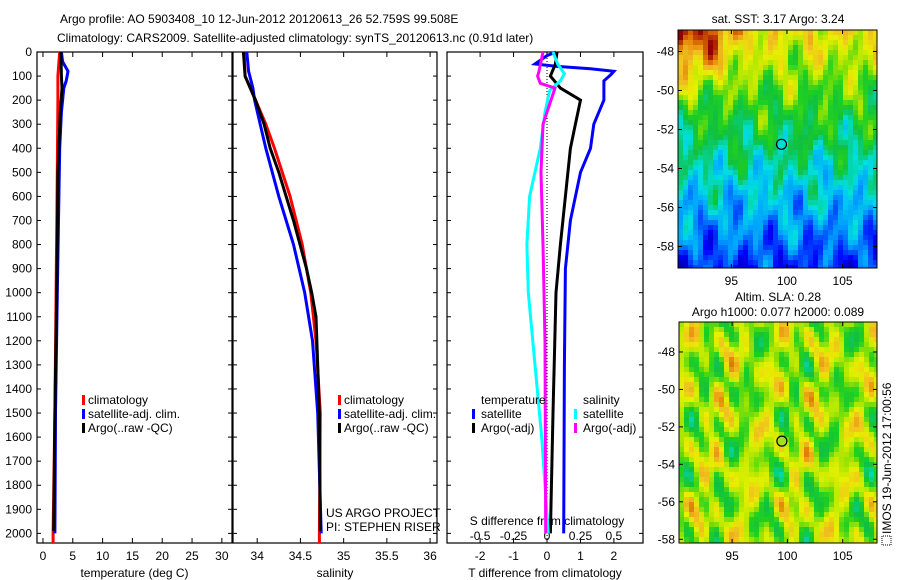 This screenshot has height=580, width=900. I want to click on pi-annotation: PI: STEPHEN RISER, so click(383, 527).